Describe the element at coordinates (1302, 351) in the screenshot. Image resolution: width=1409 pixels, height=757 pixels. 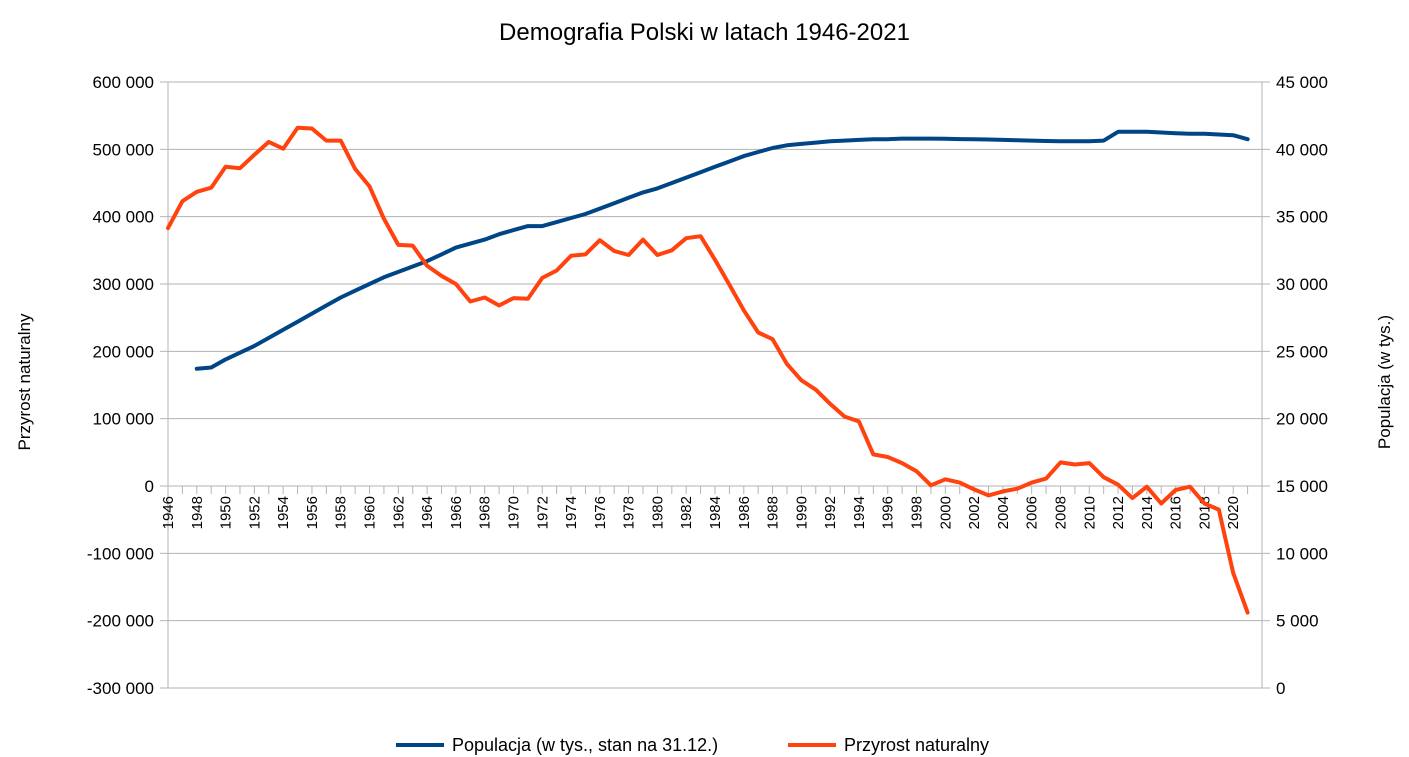
I see `right-tick-label: 25 000` at that location.